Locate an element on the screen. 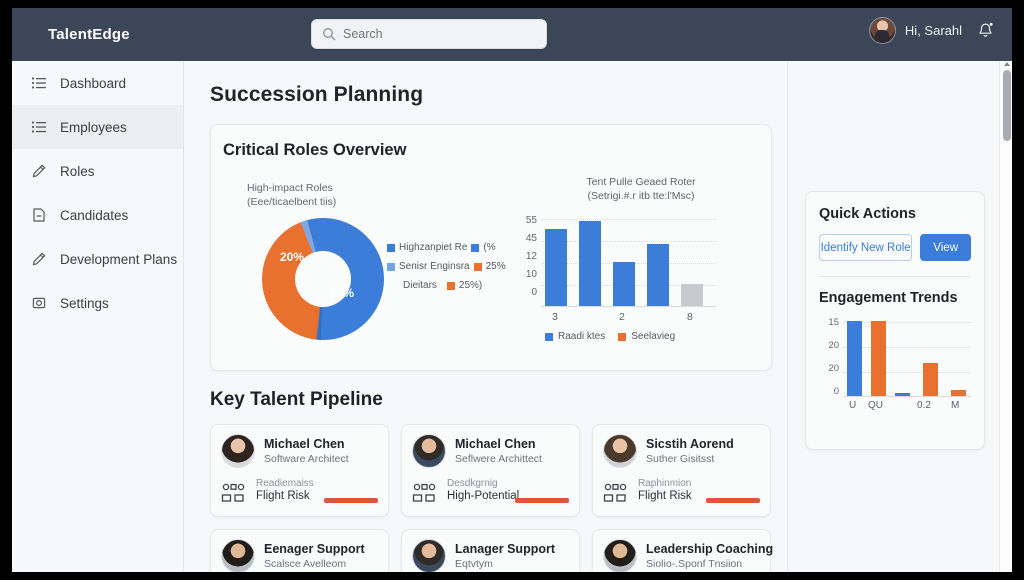  y-tick-label: 10 is located at coordinates (531, 274).